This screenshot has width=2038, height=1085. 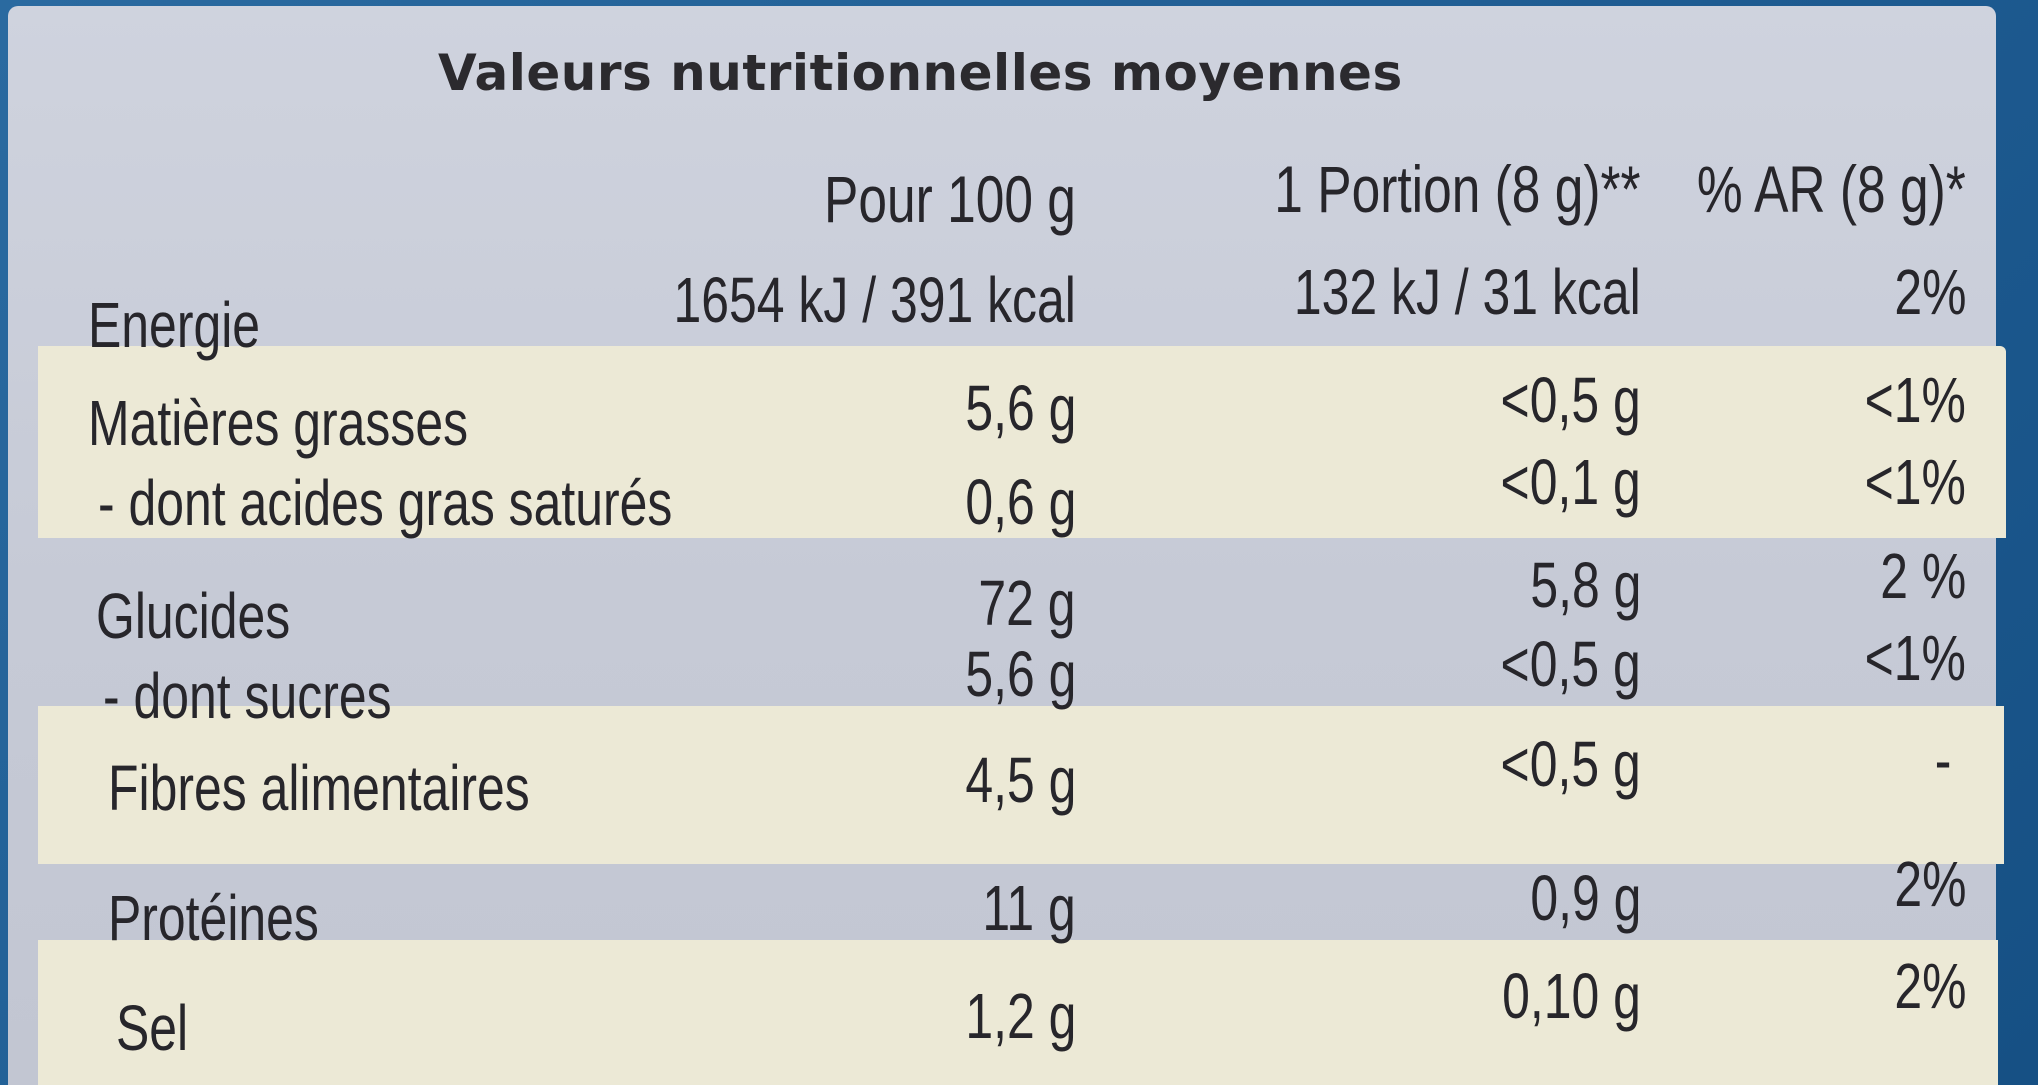 What do you see at coordinates (1571, 996) in the screenshot?
I see `cell-sel-portion: 0,10 g` at bounding box center [1571, 996].